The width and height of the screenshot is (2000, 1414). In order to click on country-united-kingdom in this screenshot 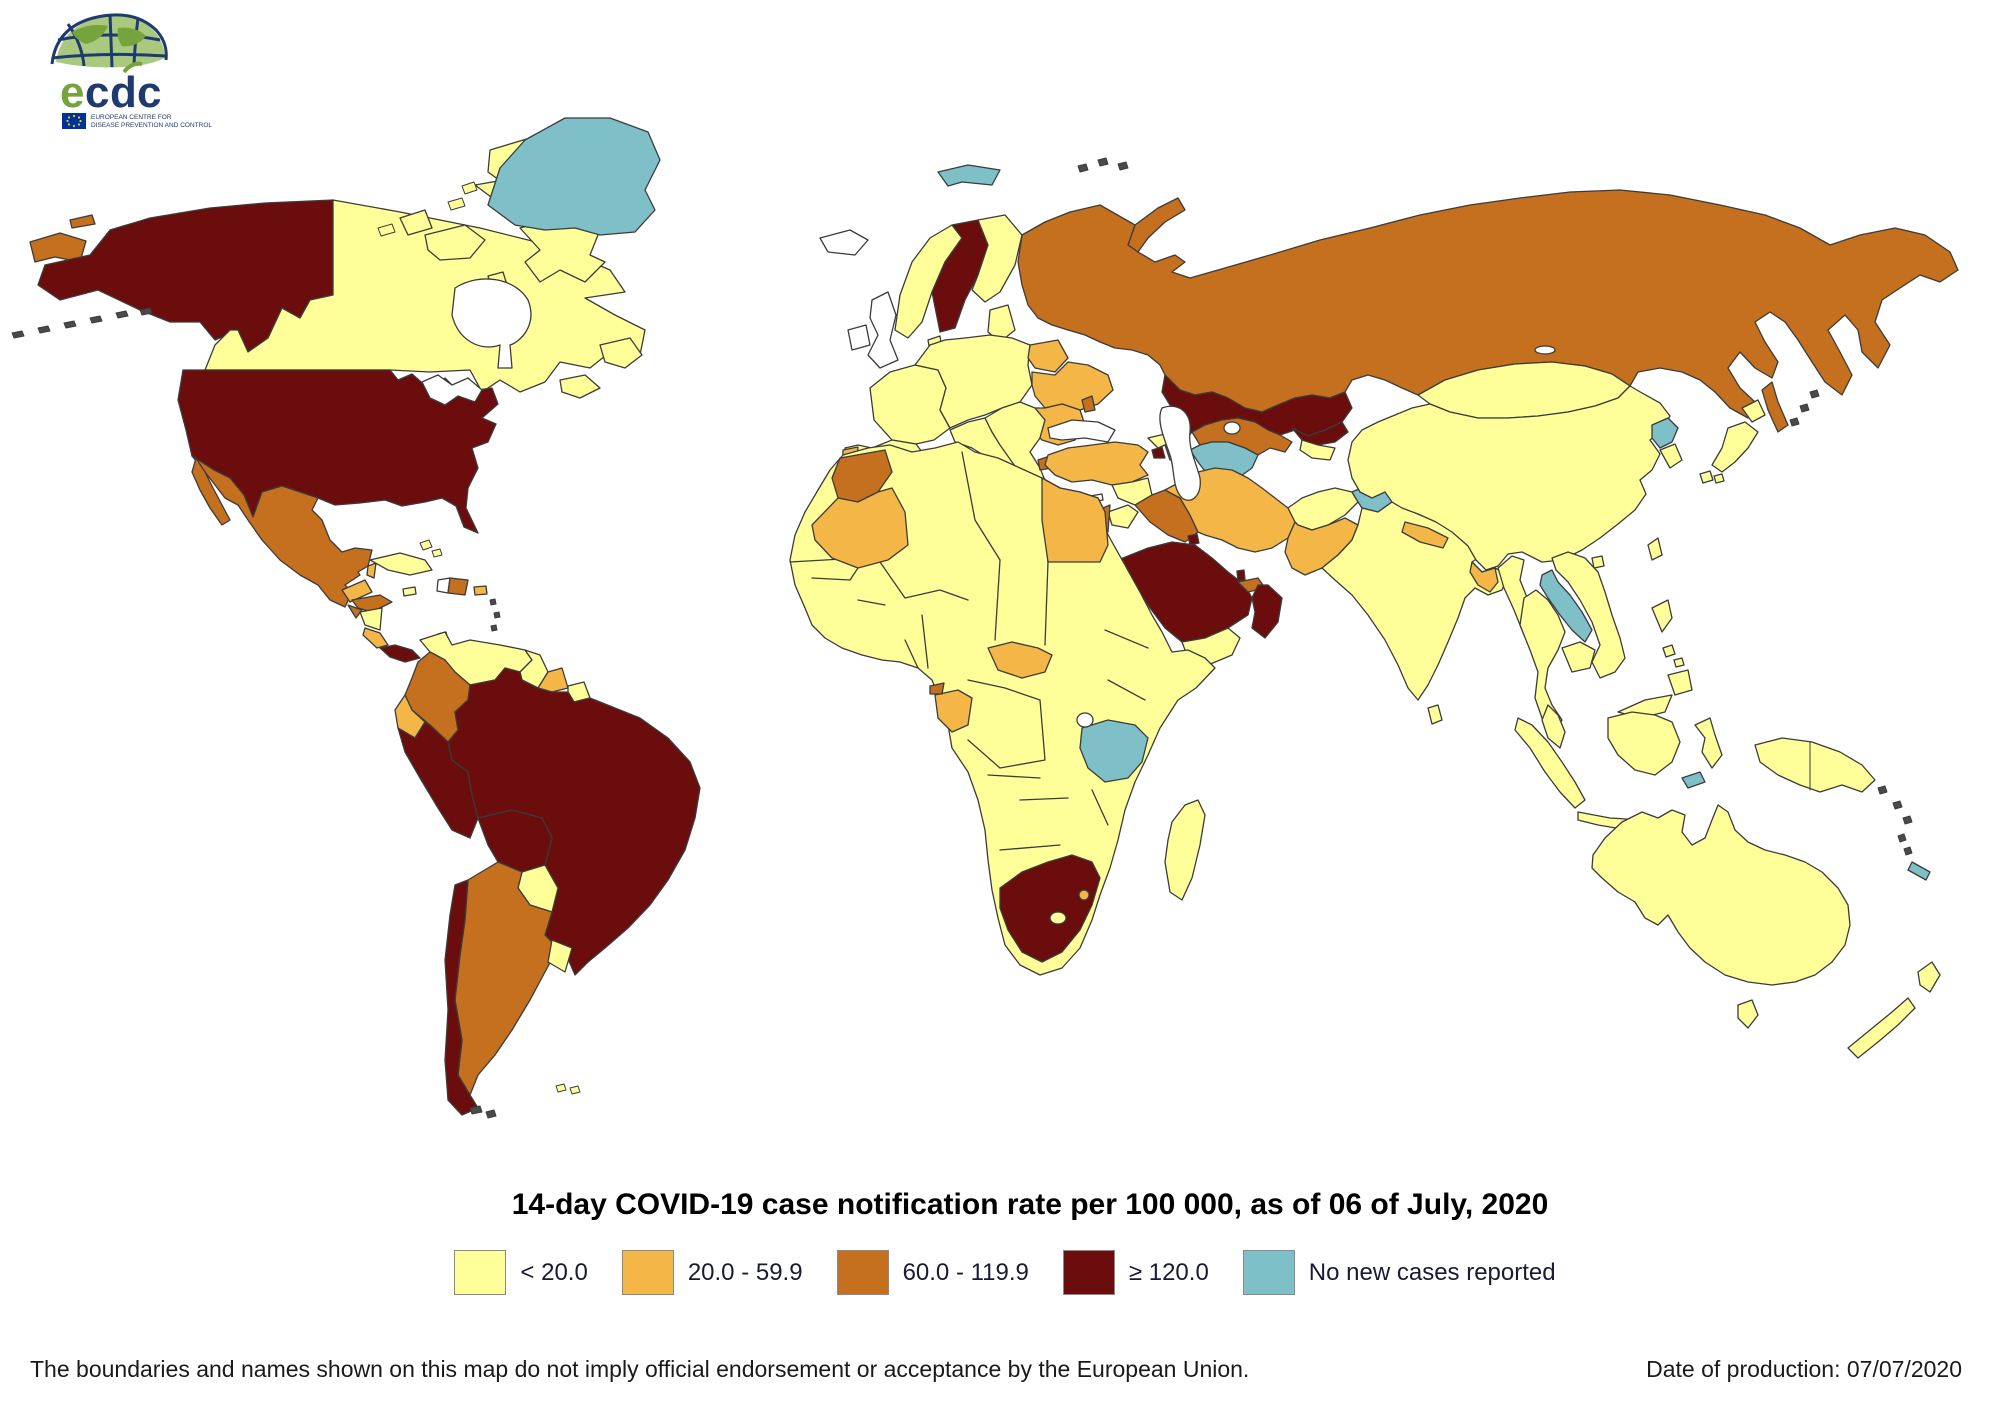, I will do `click(883, 330)`.